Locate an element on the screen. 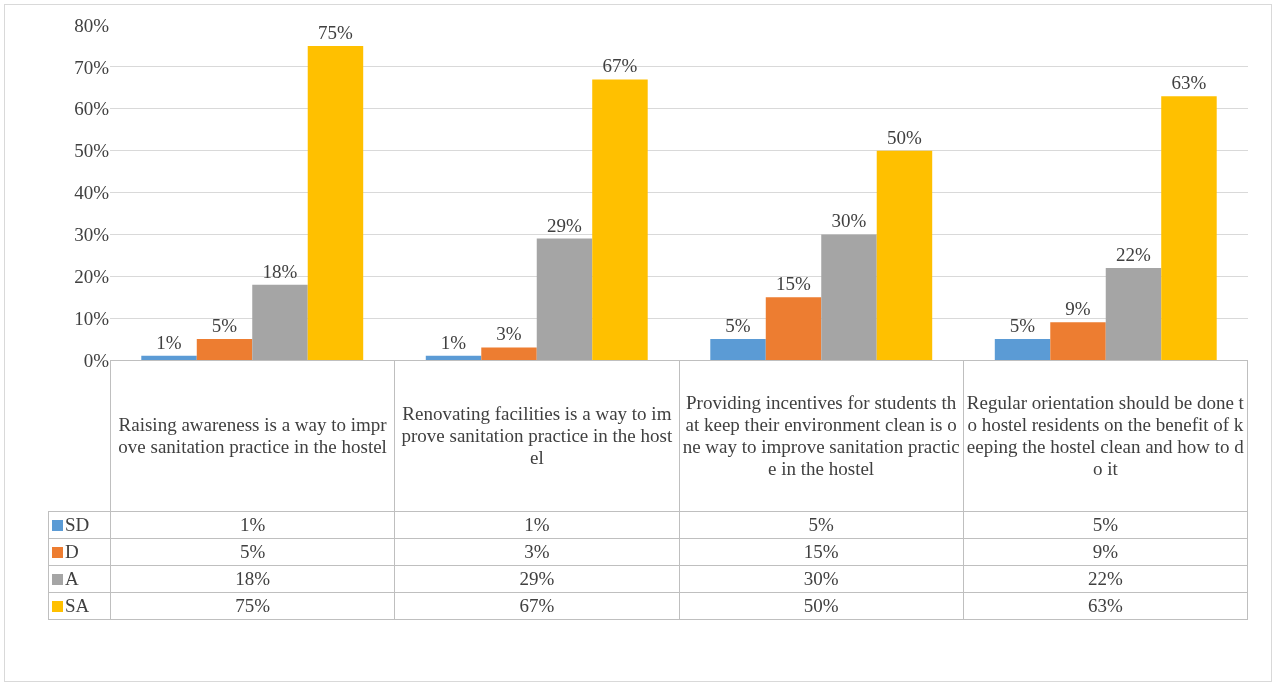  text: 30% is located at coordinates (849, 221).